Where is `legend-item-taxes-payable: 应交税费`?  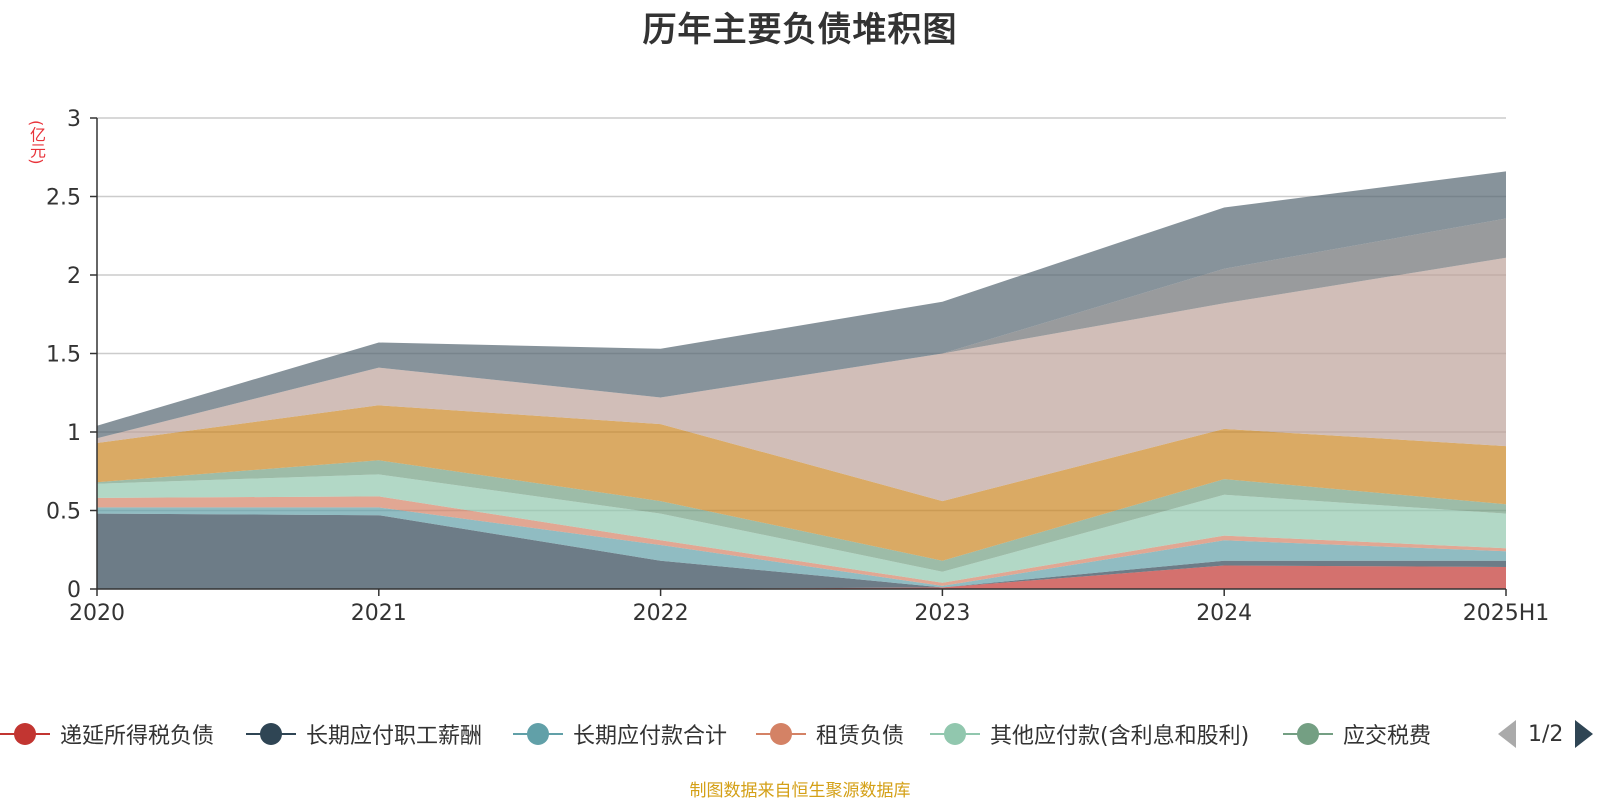 legend-item-taxes-payable: 应交税费 is located at coordinates (1357, 734).